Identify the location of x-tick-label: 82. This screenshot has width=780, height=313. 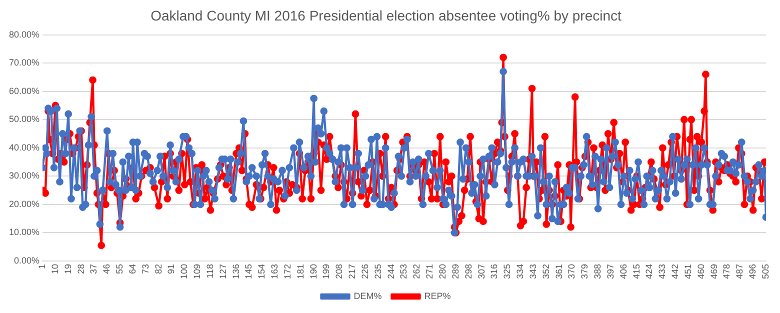
(158, 269).